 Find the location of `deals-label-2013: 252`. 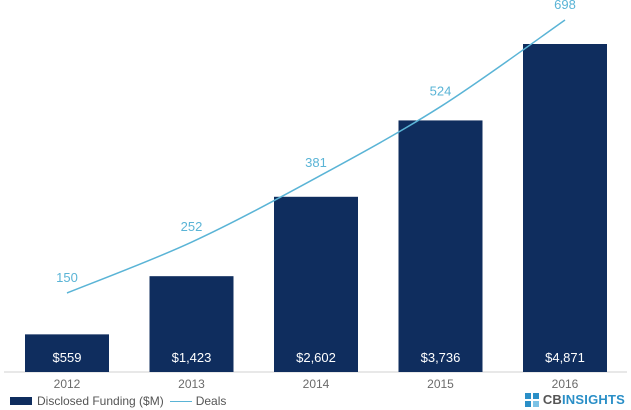

deals-label-2013: 252 is located at coordinates (192, 226).